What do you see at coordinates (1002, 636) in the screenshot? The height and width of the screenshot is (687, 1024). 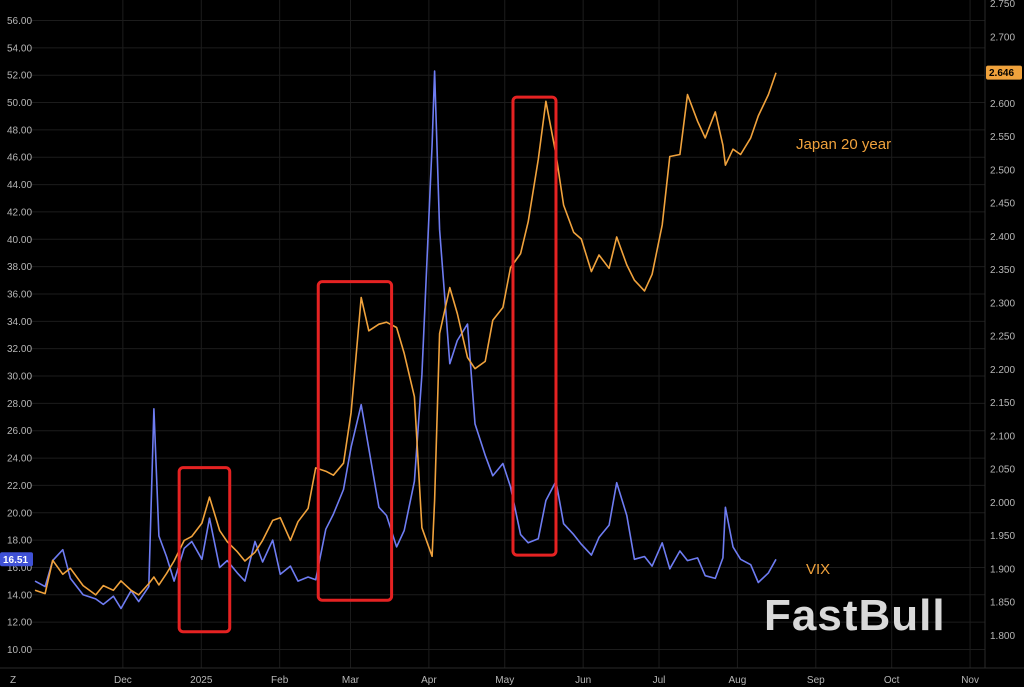 I see `right-tick-label: 1.800` at bounding box center [1002, 636].